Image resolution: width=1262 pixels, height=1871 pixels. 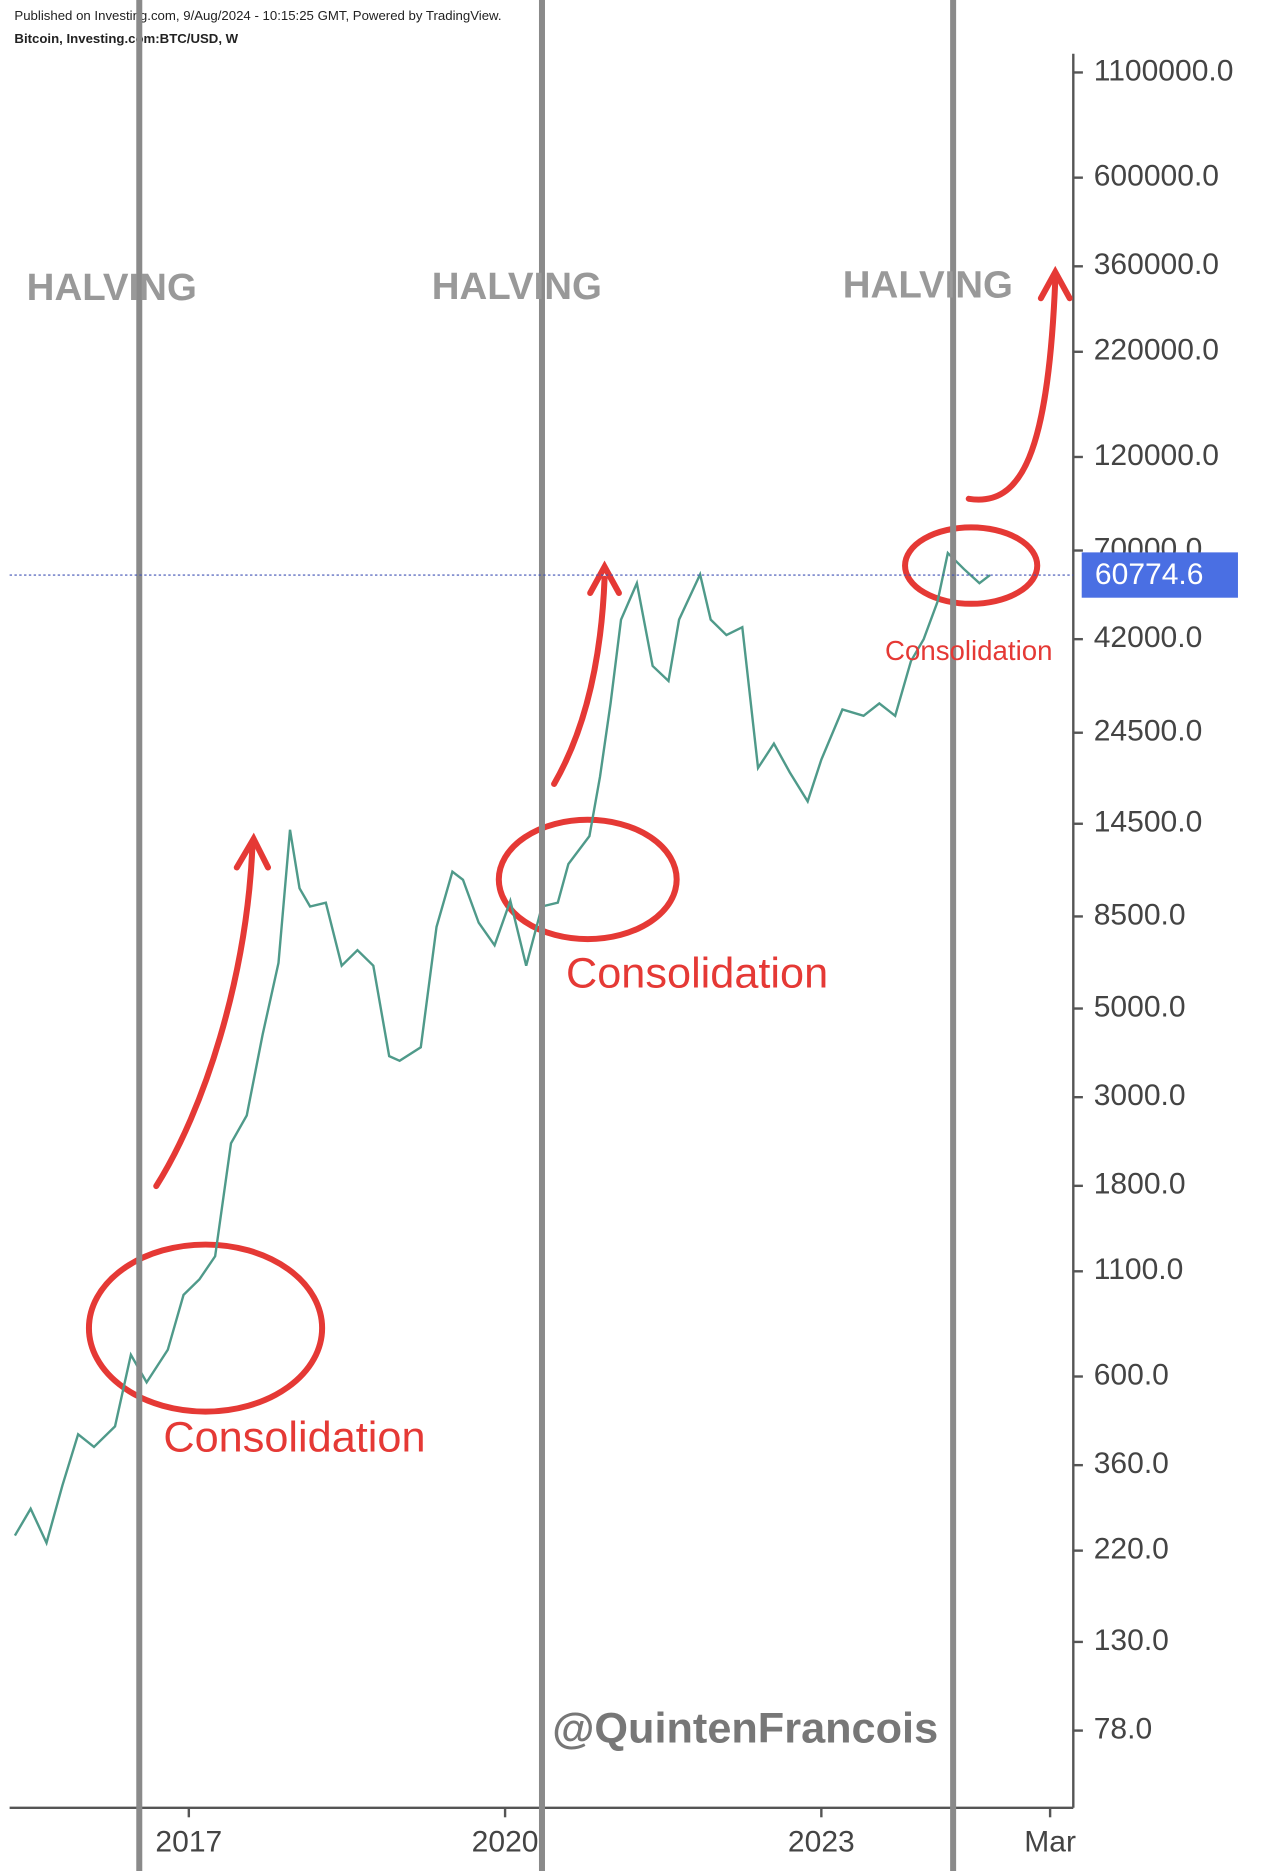 I want to click on y-tick-label: 24500.0, so click(x=1148, y=731).